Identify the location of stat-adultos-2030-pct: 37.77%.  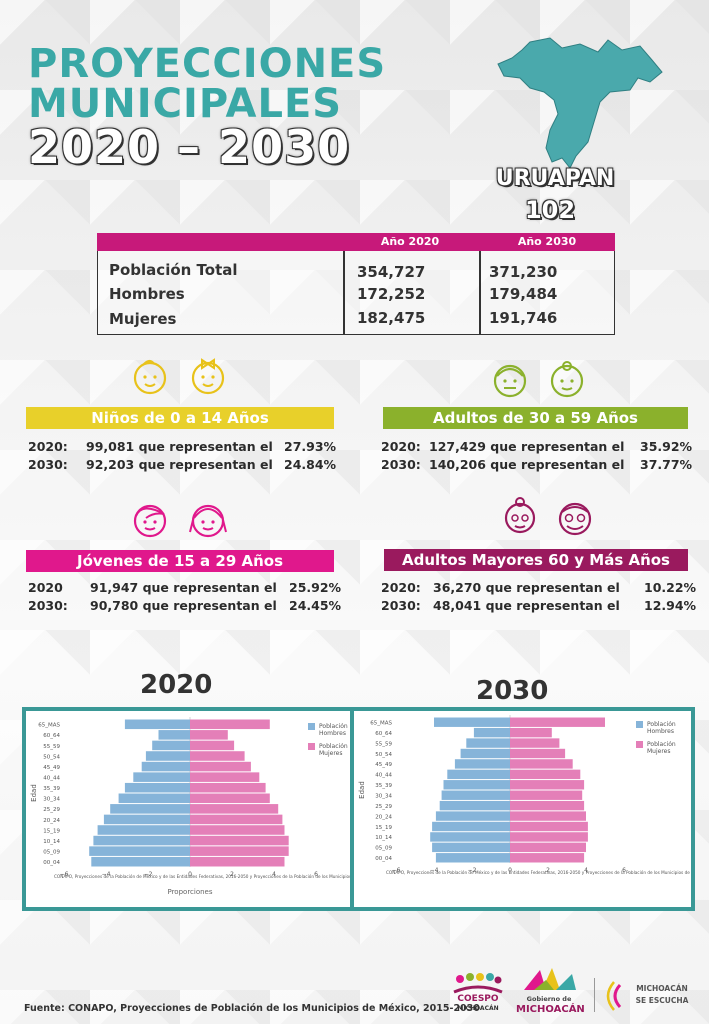
(666, 464).